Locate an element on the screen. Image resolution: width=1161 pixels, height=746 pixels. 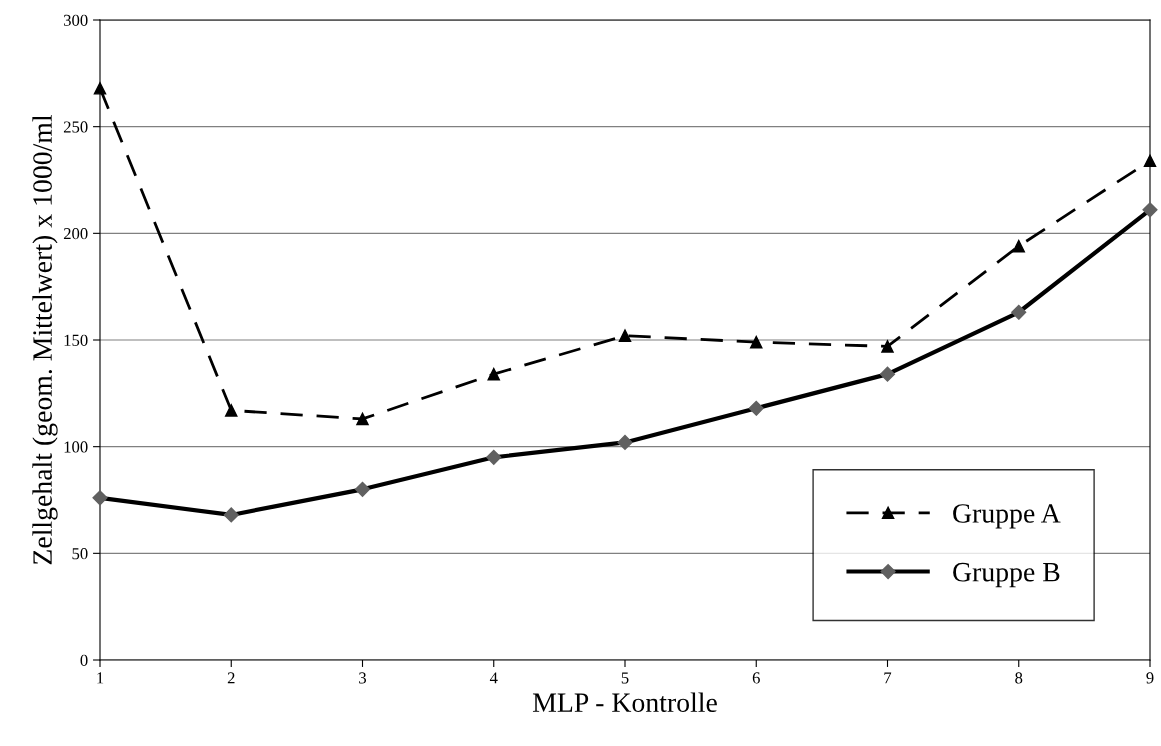
x-tick-label: 7 is located at coordinates (888, 678).